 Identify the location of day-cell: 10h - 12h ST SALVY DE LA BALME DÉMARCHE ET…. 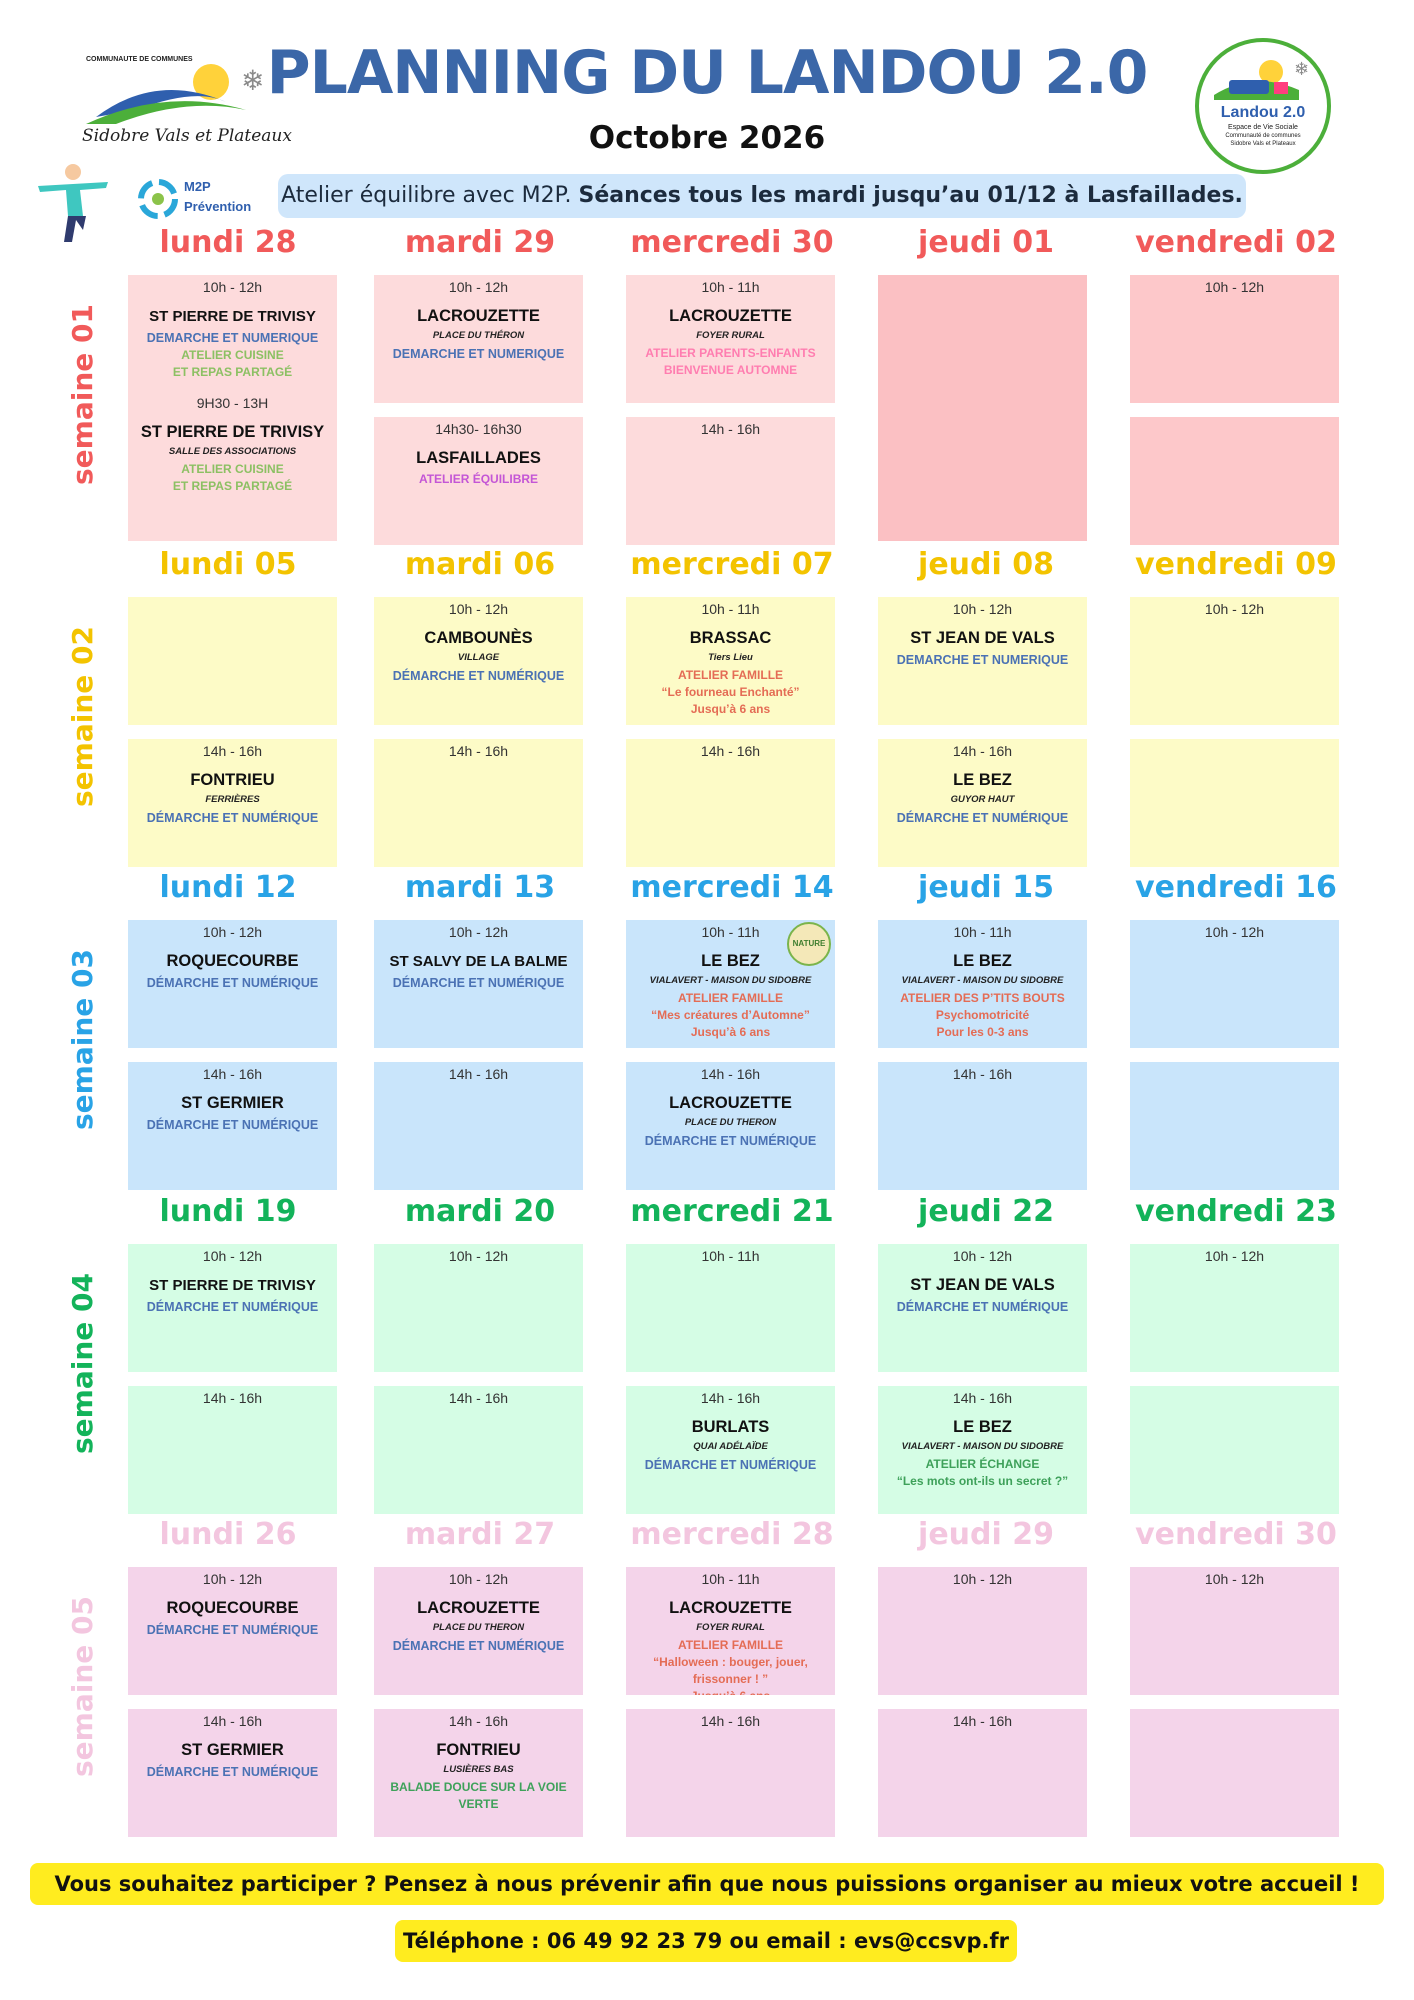
(478, 984).